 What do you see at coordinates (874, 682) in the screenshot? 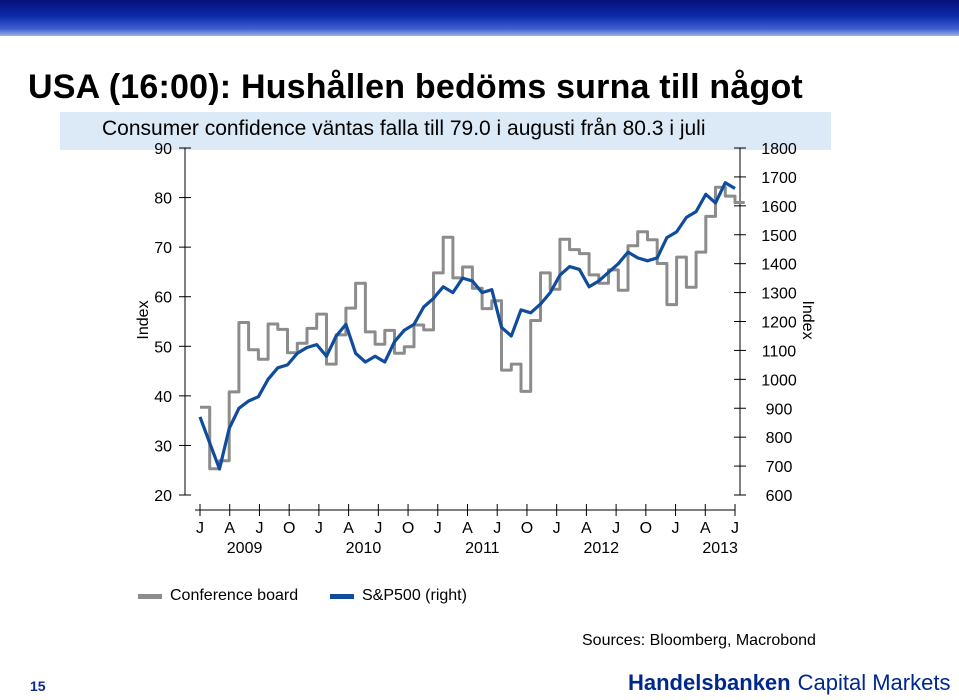
I see `brand-subtitle: Capital Markets` at bounding box center [874, 682].